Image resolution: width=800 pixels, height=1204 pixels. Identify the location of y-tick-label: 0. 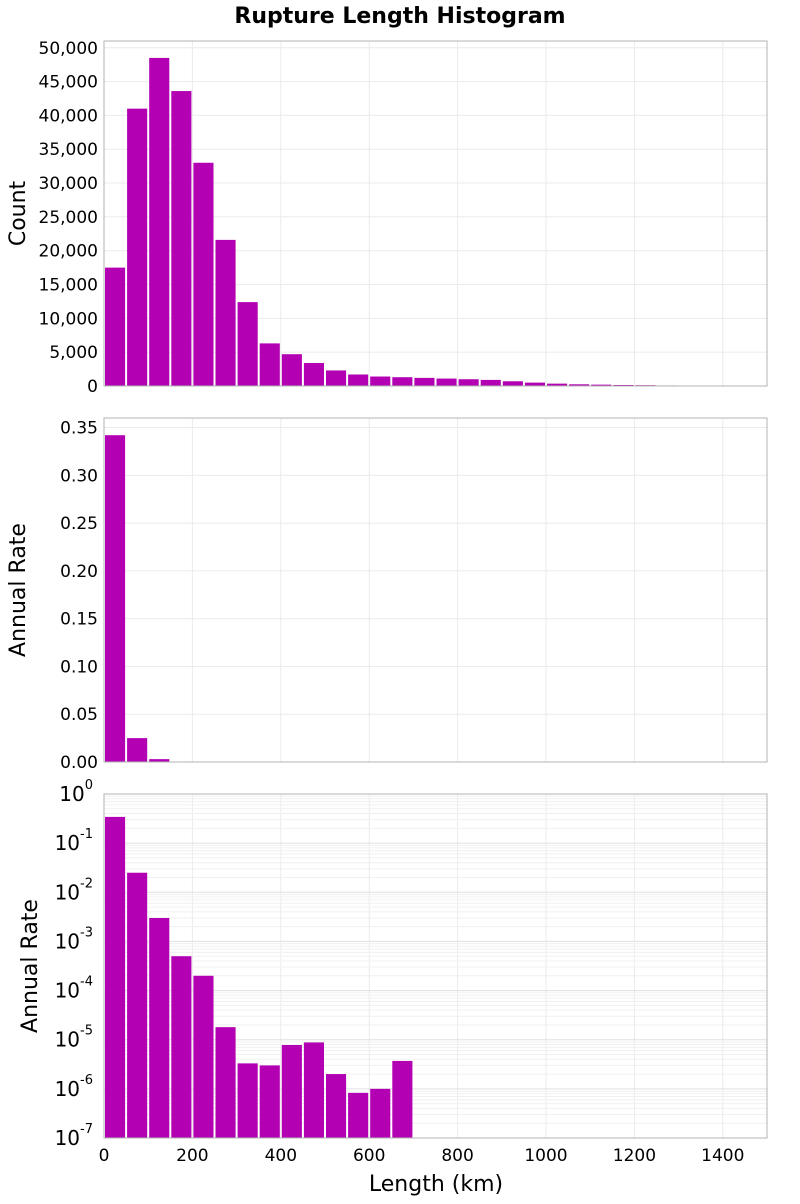
(92, 387).